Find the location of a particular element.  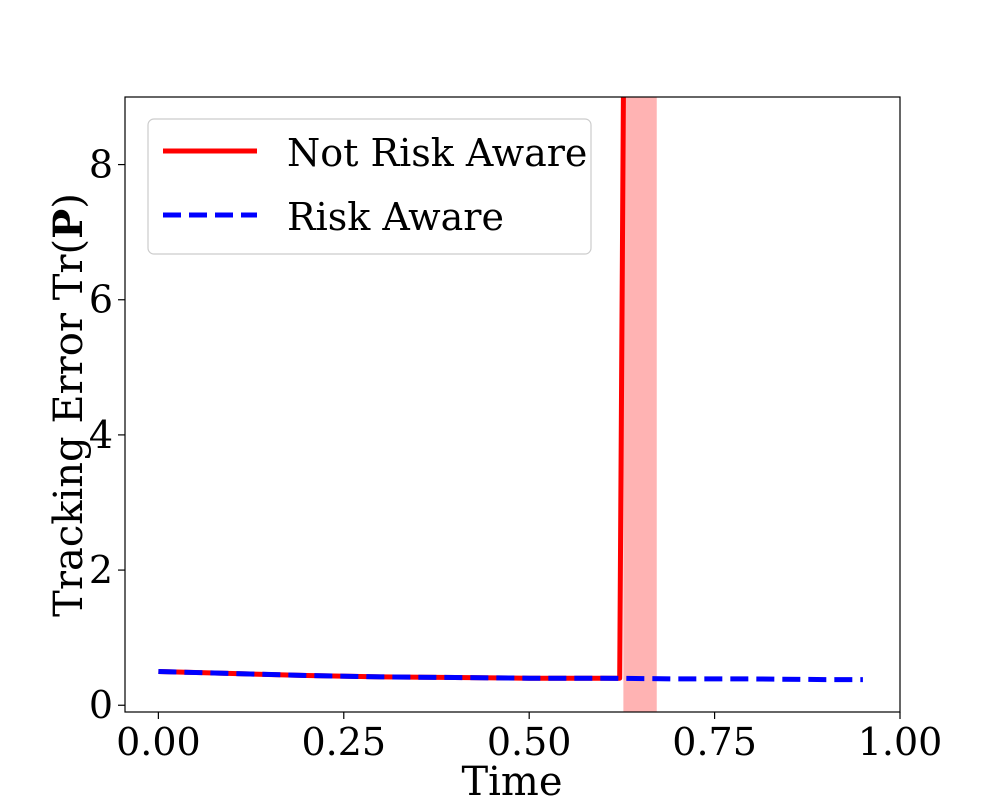

y-tick-label: 8 is located at coordinates (101, 165).